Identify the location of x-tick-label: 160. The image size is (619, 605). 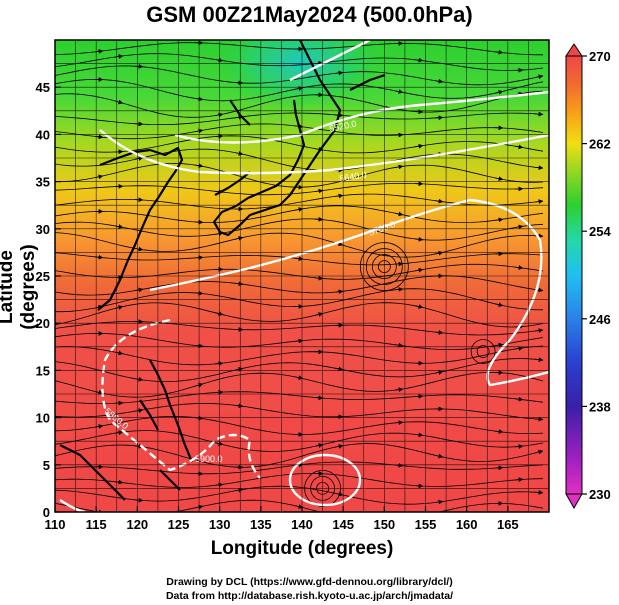
(467, 524).